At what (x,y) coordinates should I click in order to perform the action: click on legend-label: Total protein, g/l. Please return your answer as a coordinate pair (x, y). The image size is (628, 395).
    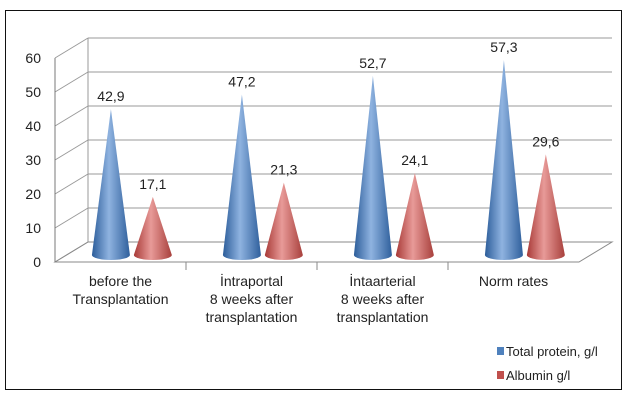
    Looking at the image, I should click on (552, 351).